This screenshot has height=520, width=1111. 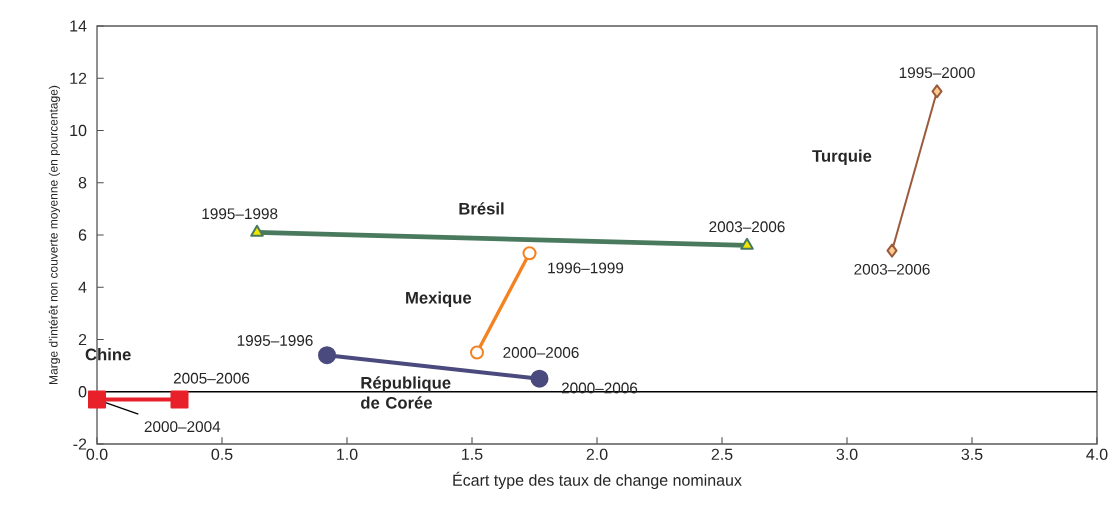 What do you see at coordinates (1097, 454) in the screenshot?
I see `x-tick-label: 4.0` at bounding box center [1097, 454].